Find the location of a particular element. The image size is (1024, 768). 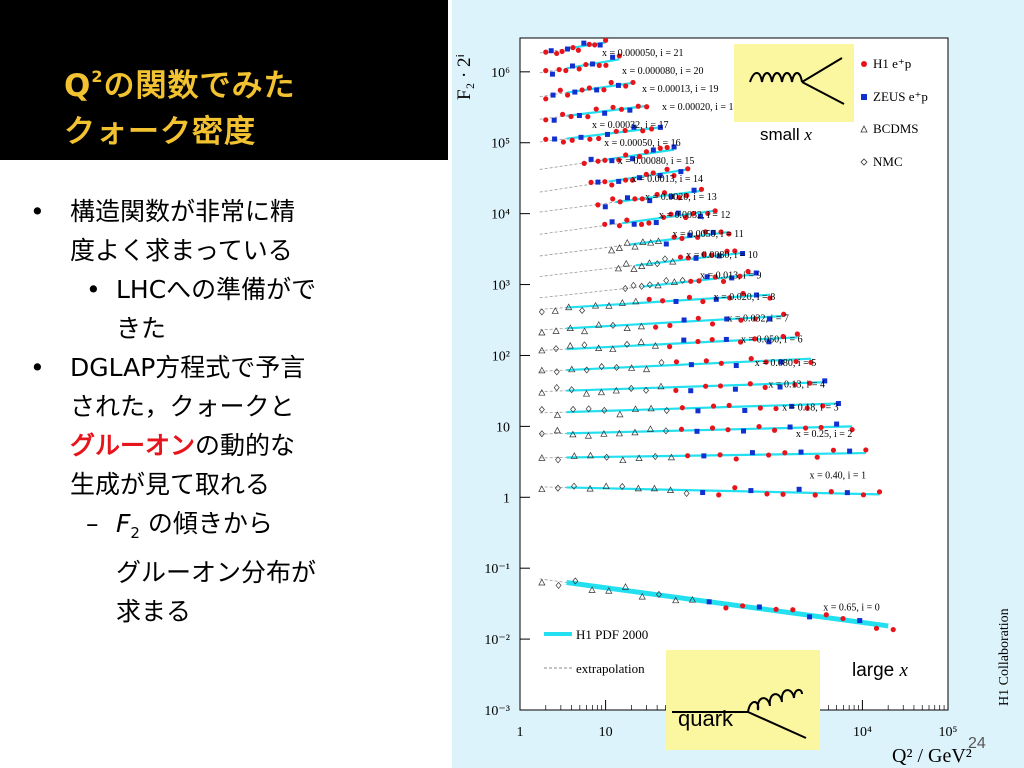

y-tick-label: 10² is located at coordinates (501, 356).